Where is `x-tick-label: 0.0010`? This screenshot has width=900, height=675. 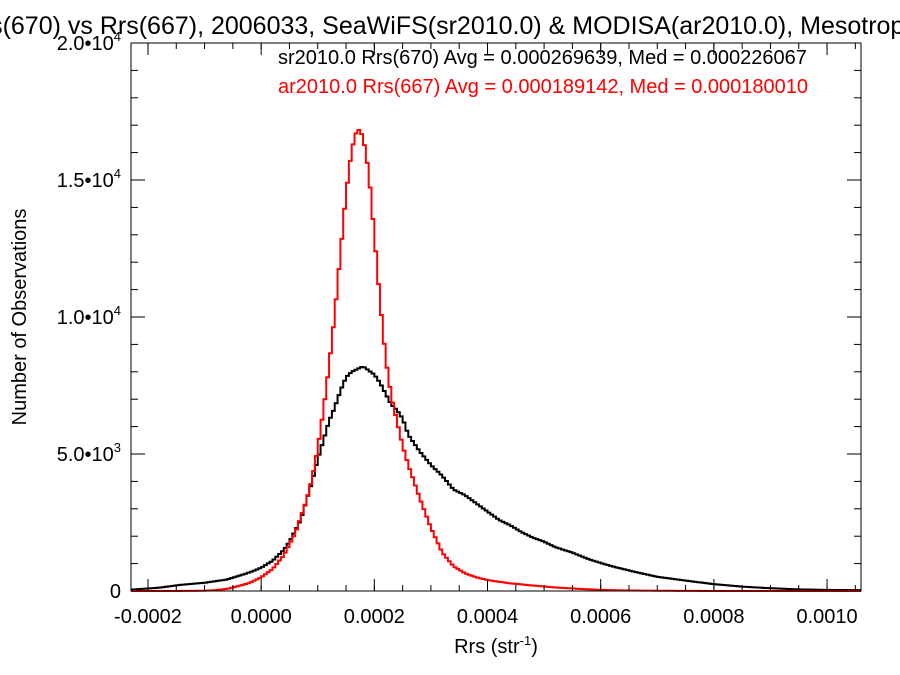
x-tick-label: 0.0010 is located at coordinates (826, 617).